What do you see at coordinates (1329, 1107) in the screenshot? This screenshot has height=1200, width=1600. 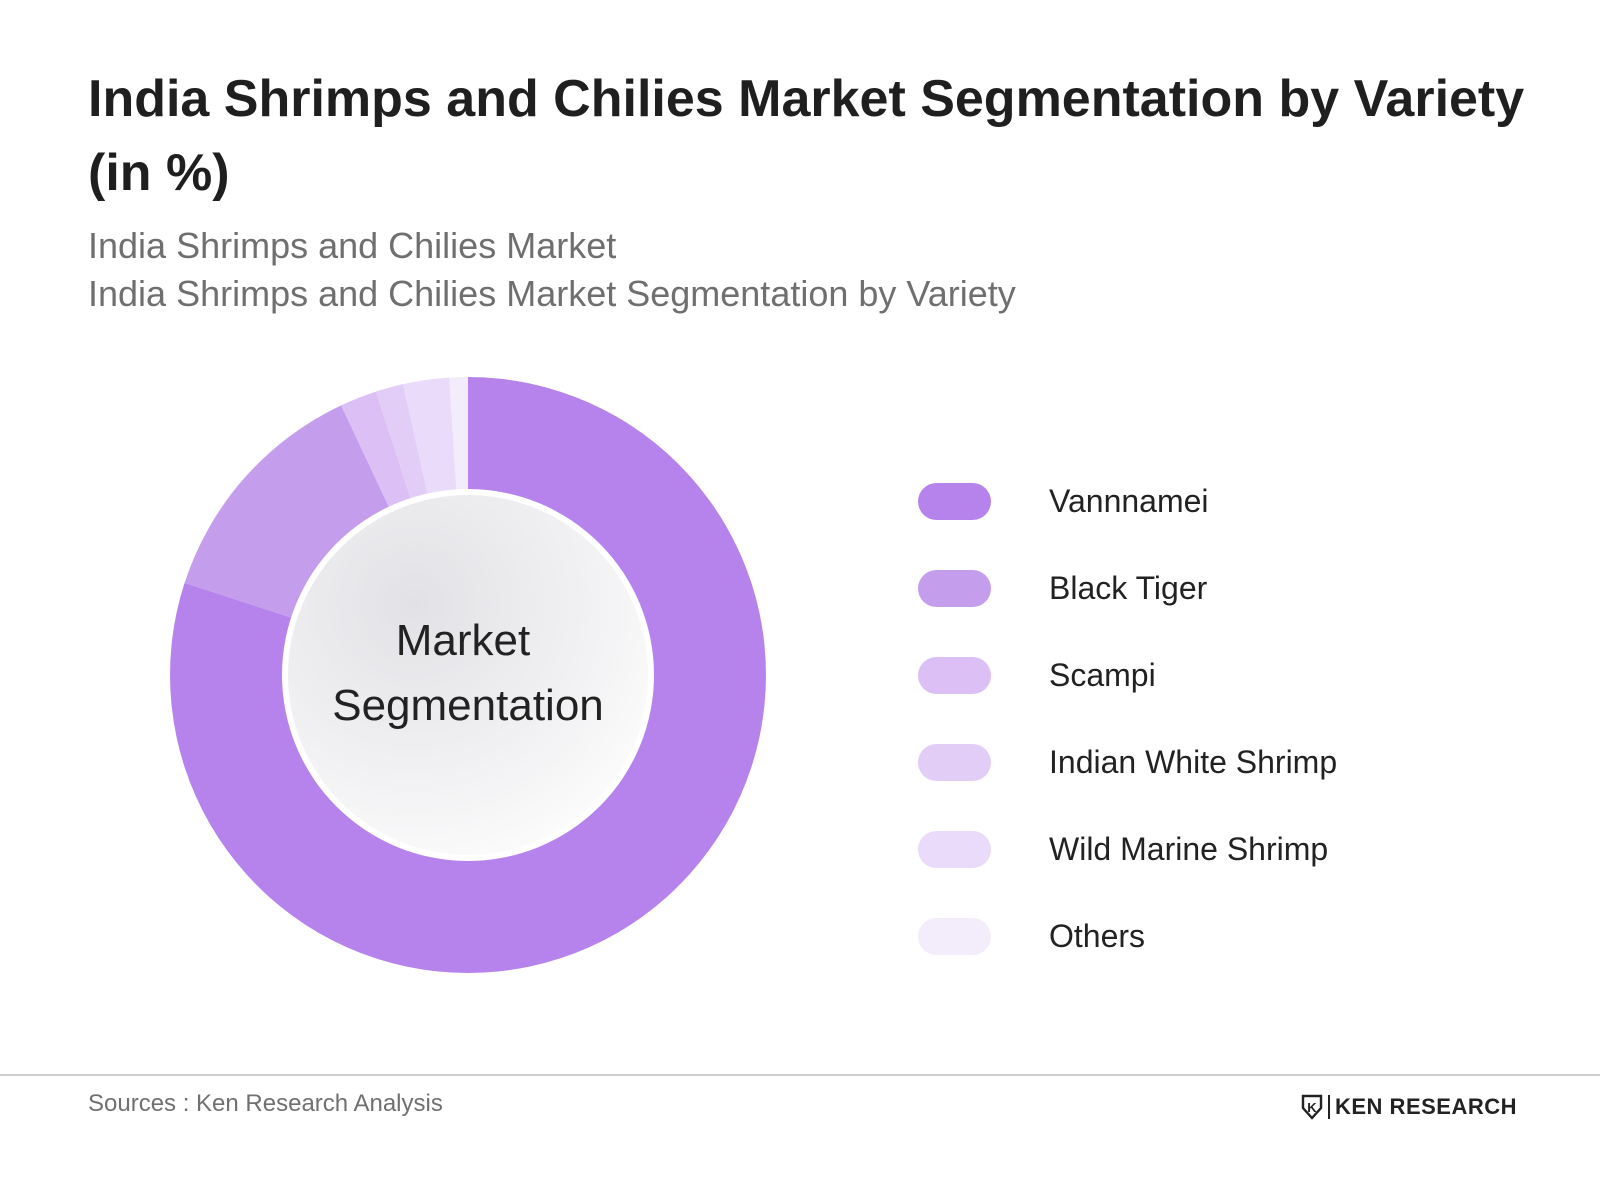 I see `brand-separator` at bounding box center [1329, 1107].